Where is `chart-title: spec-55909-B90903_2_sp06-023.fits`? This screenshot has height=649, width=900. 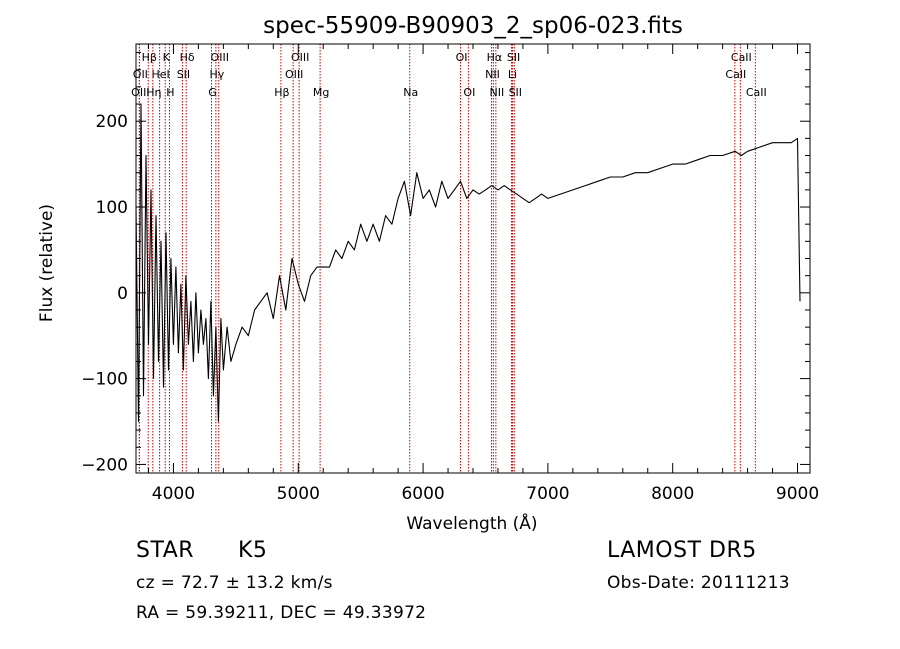
chart-title: spec-55909-B90903_2_sp06-023.fits is located at coordinates (473, 26).